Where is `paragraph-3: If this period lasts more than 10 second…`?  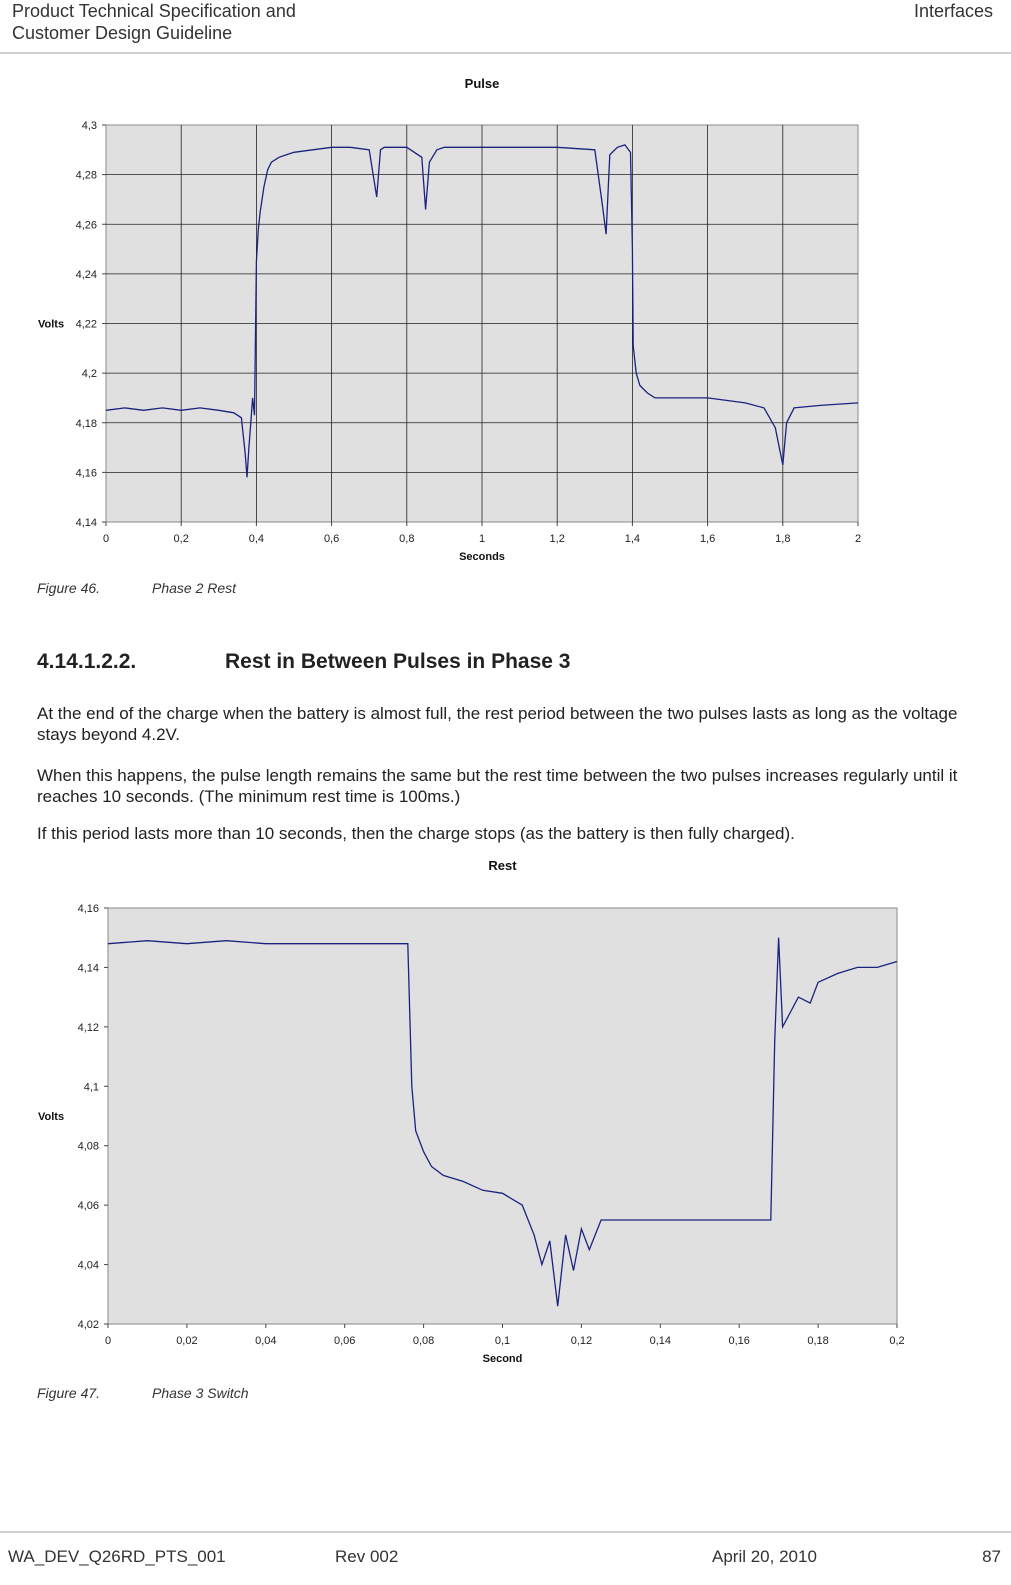 paragraph-3: If this period lasts more than 10 second… is located at coordinates (416, 833).